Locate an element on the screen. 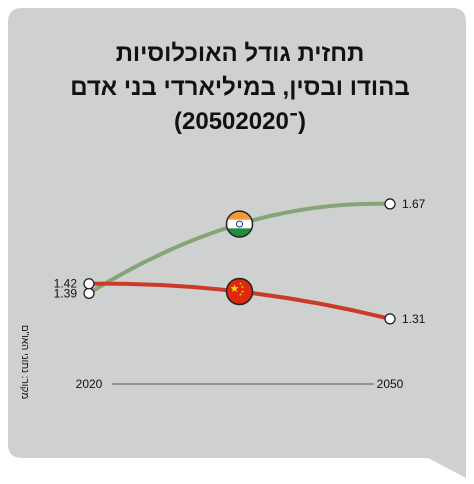 This screenshot has width=474, height=484. chart-title-line-2: בהודו ובסין, במיליארדי בני אדם is located at coordinates (240, 87).